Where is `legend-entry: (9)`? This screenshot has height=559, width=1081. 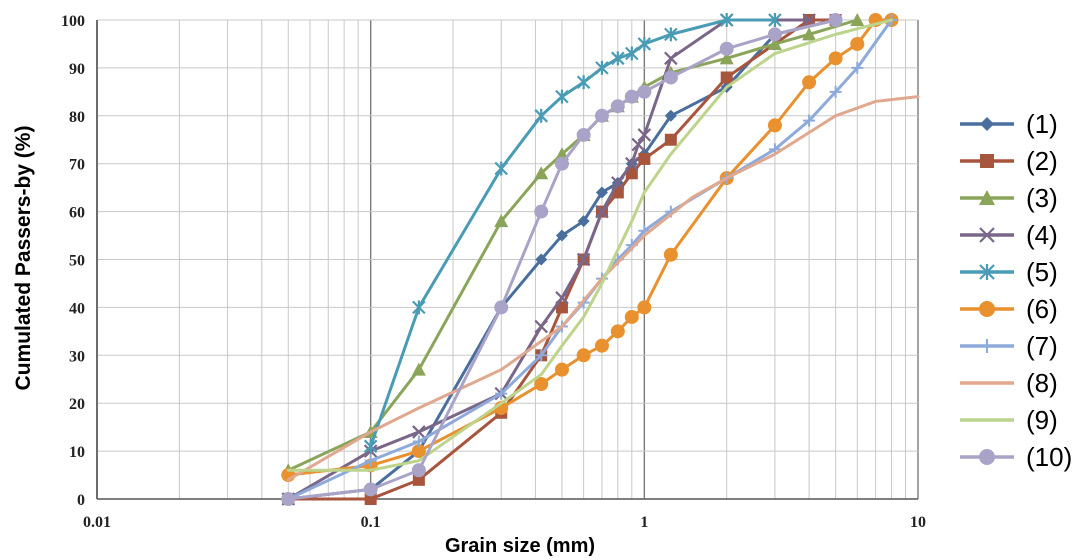
legend-entry: (9) is located at coordinates (1009, 420).